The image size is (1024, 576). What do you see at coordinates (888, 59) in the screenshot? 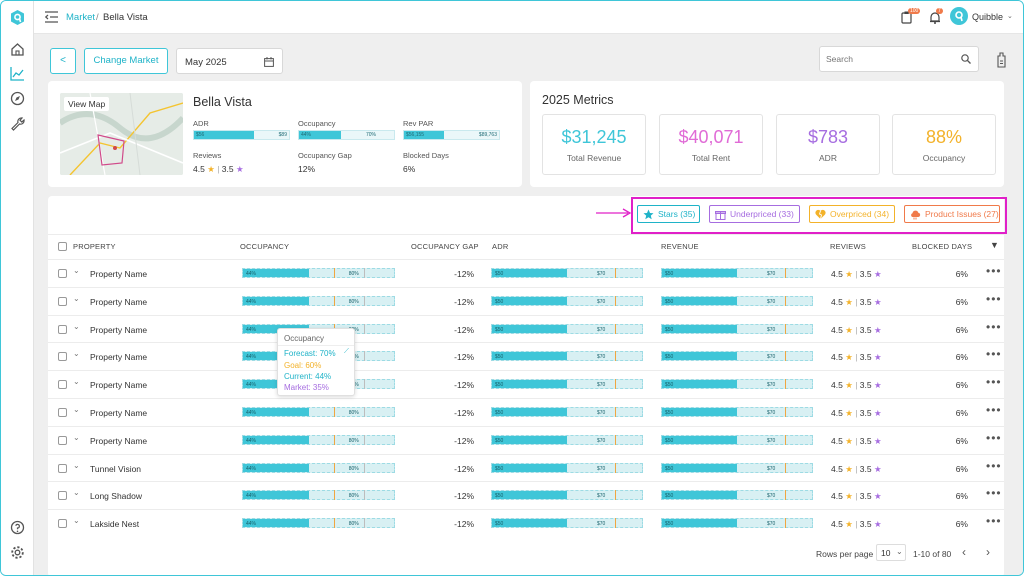
I see `search-input` at bounding box center [888, 59].